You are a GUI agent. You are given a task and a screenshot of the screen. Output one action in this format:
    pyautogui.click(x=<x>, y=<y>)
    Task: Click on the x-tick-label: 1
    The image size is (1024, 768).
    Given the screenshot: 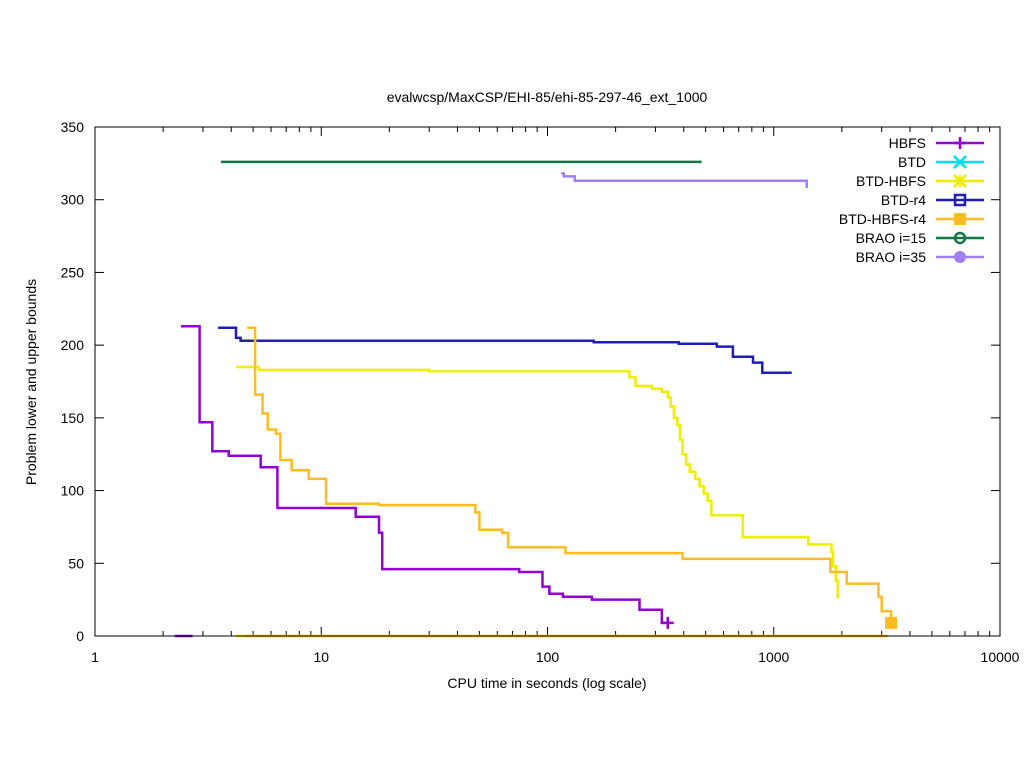 What is the action you would take?
    pyautogui.click(x=95, y=657)
    